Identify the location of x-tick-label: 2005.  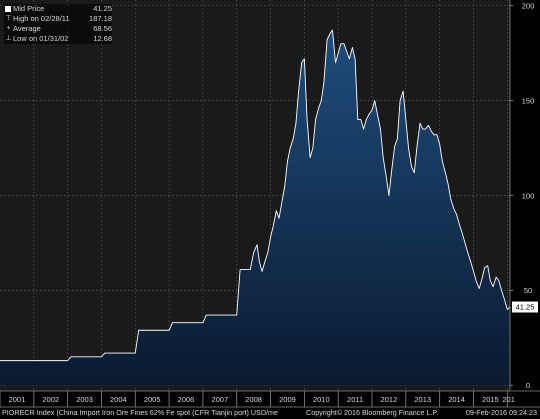
(152, 399).